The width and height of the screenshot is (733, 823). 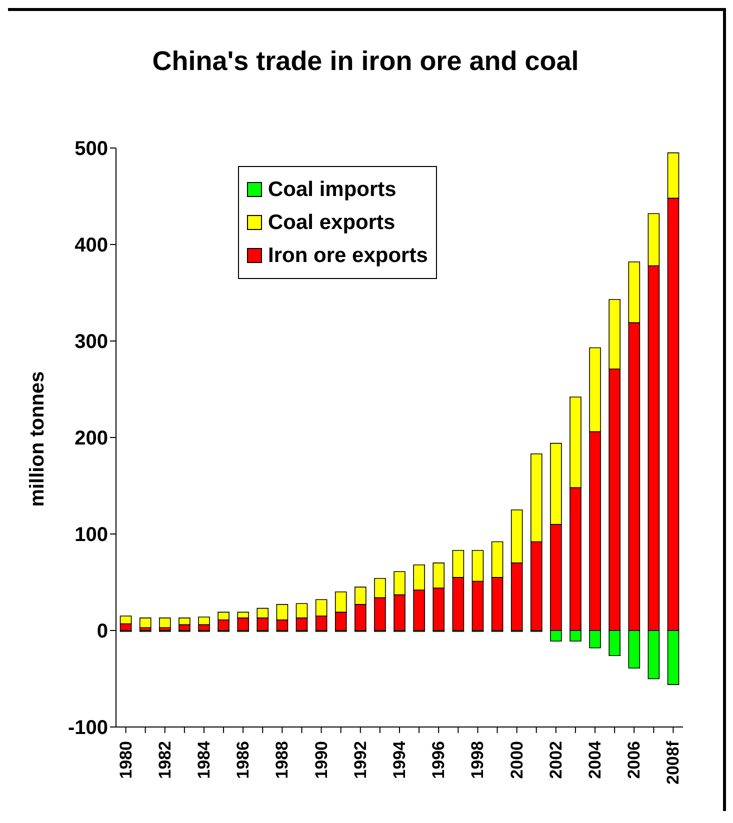 I want to click on y-tick-label: 200, so click(x=91, y=439).